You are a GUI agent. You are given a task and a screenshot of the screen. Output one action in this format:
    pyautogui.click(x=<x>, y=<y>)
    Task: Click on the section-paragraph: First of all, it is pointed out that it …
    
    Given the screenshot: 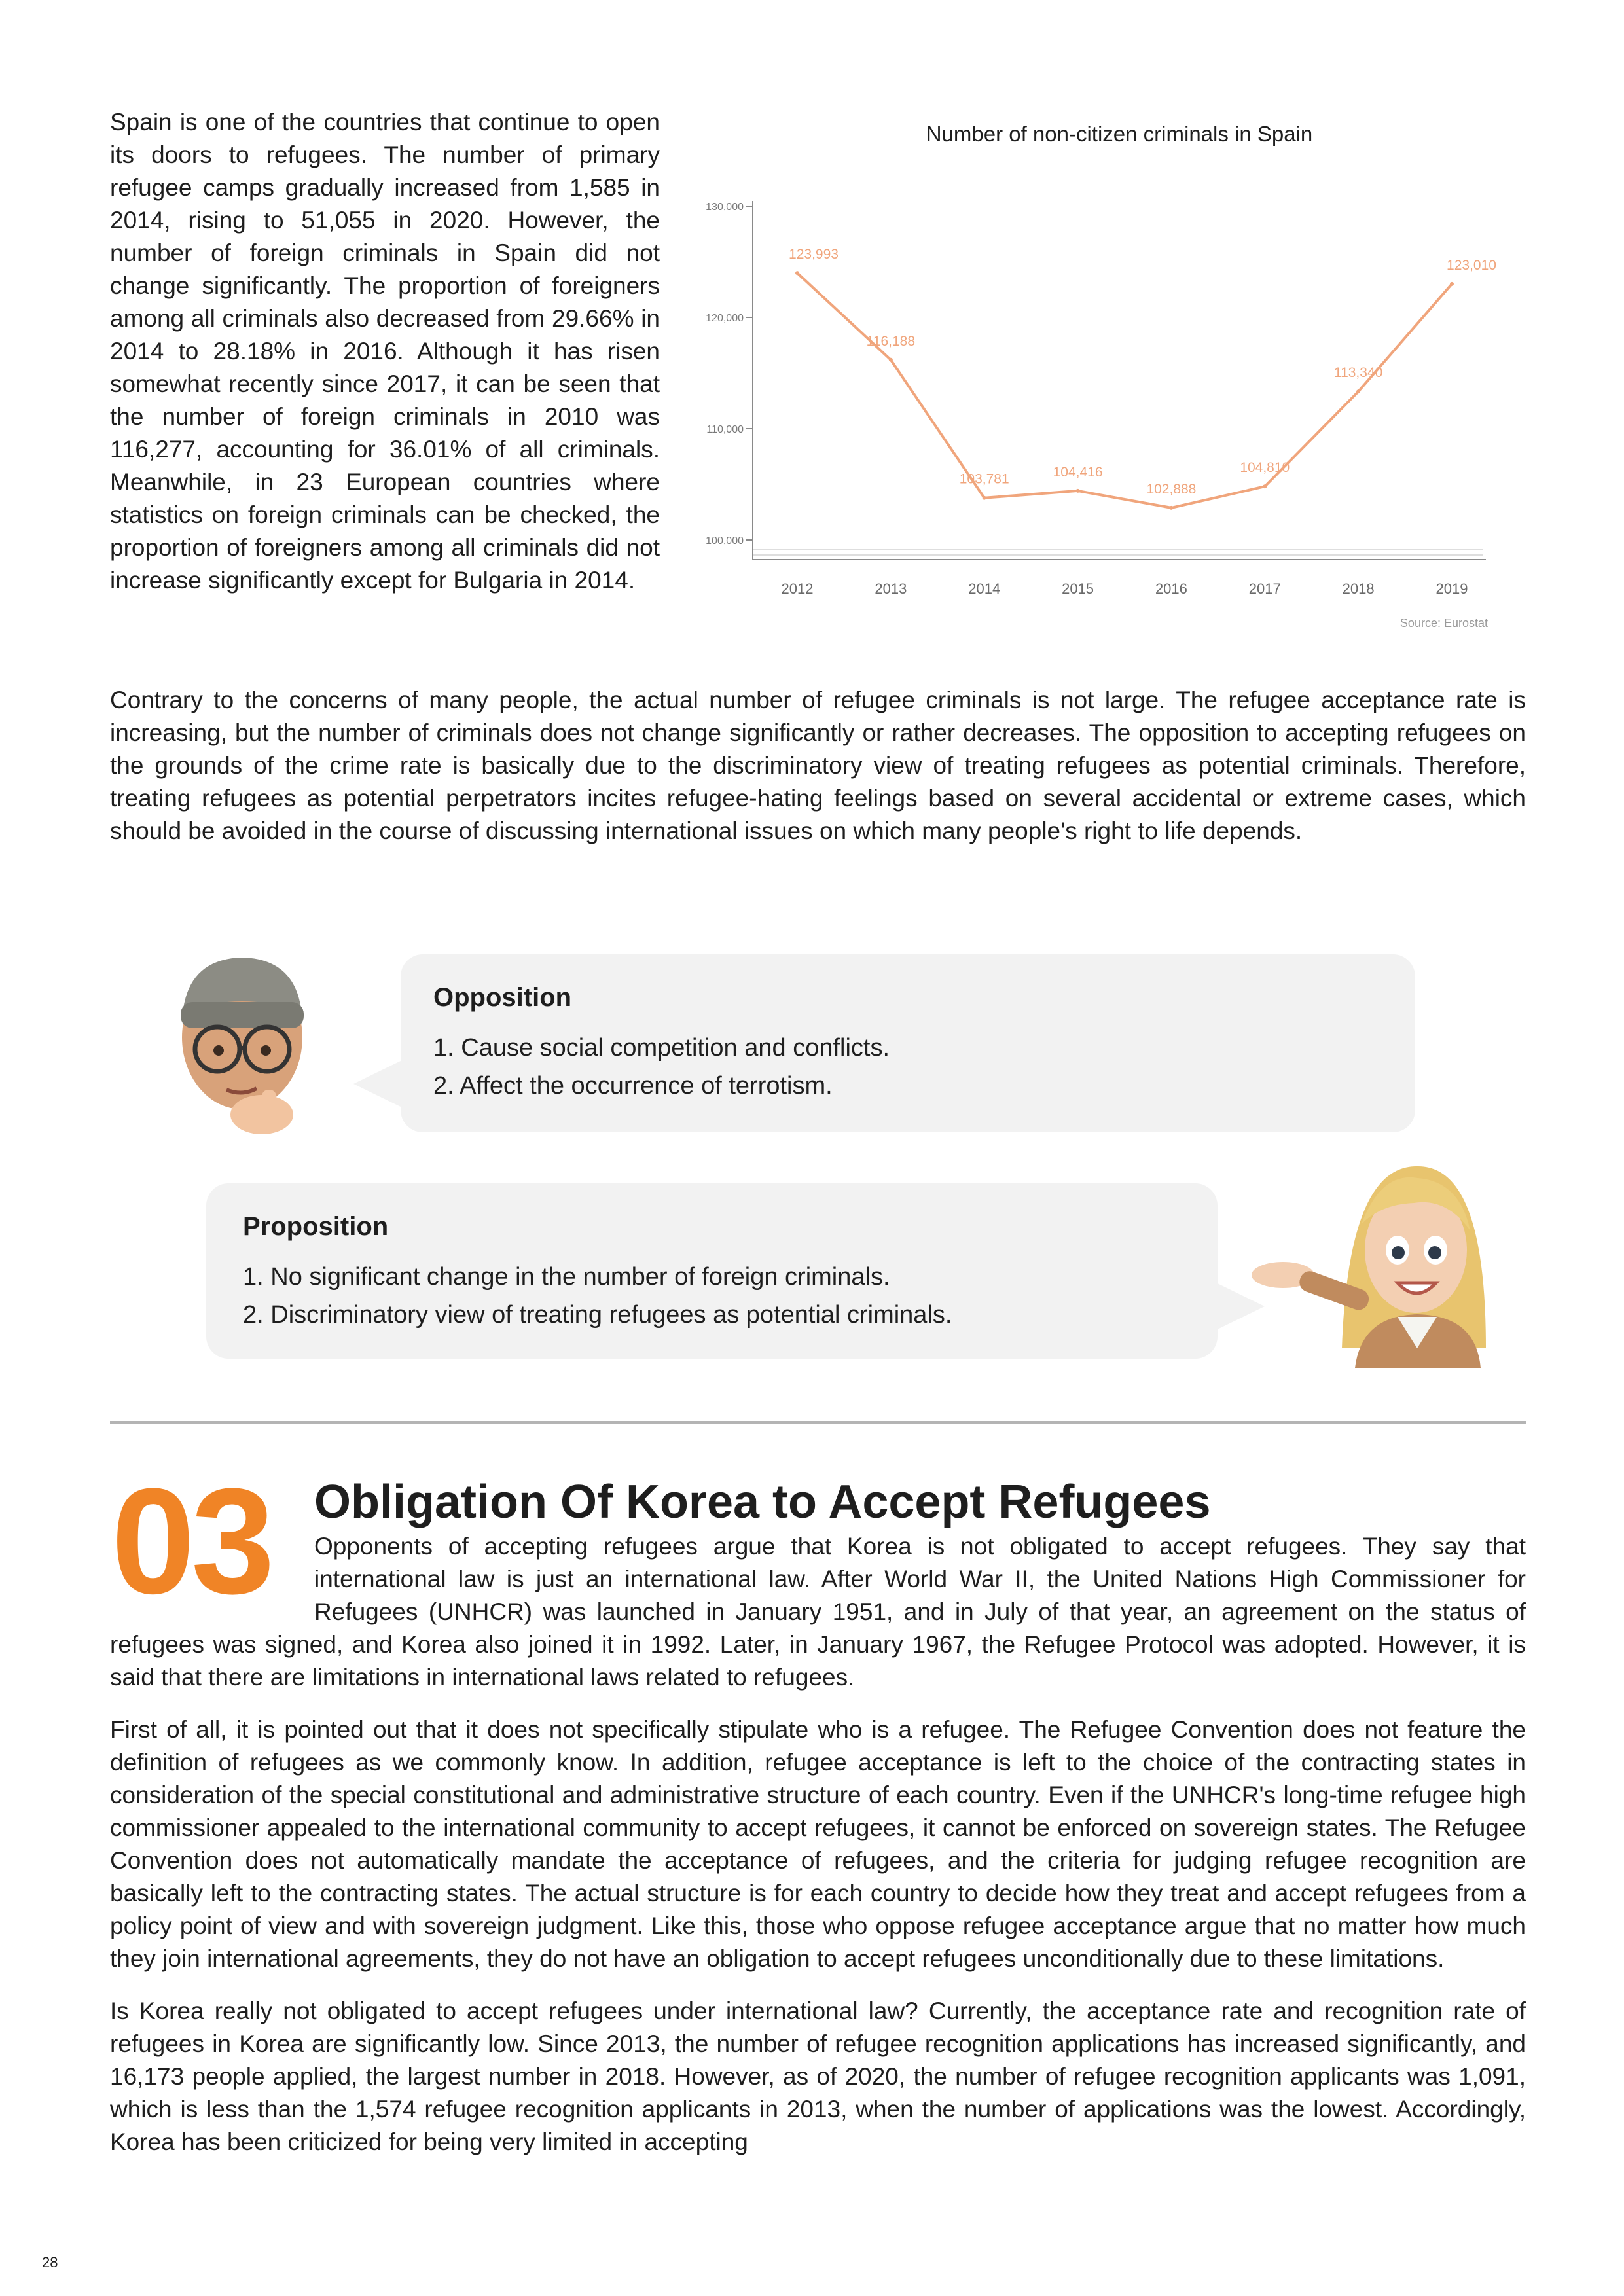 What is the action you would take?
    pyautogui.click(x=818, y=1844)
    